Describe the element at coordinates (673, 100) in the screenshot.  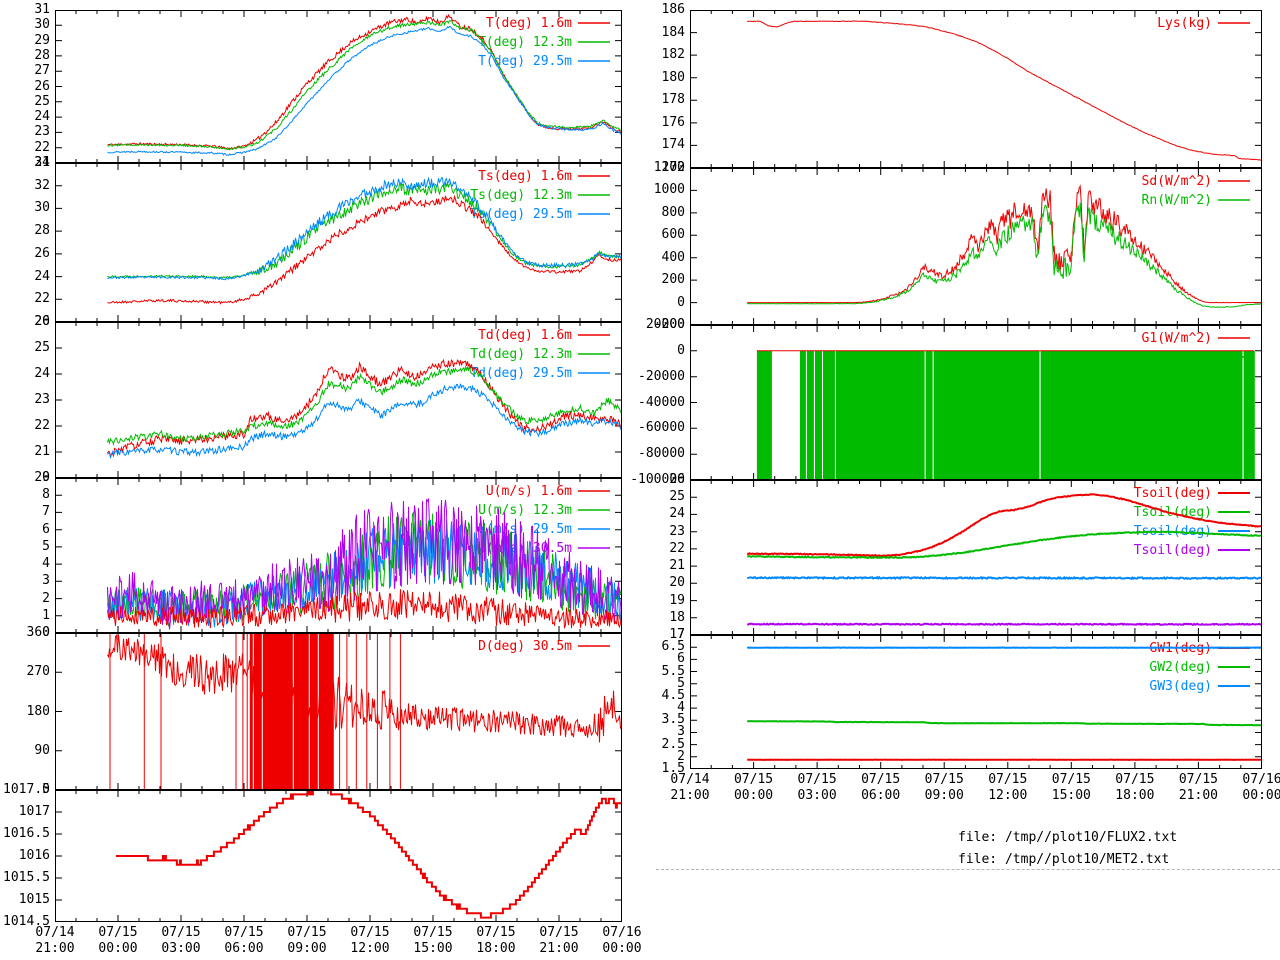
I see `y-tick-label: 178` at that location.